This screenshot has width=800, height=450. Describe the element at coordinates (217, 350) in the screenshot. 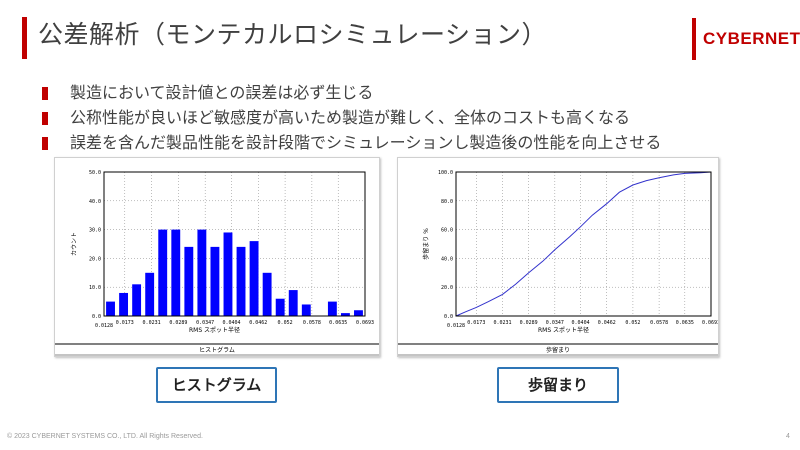

I see `panel-footer-label: ヒストグラム` at that location.